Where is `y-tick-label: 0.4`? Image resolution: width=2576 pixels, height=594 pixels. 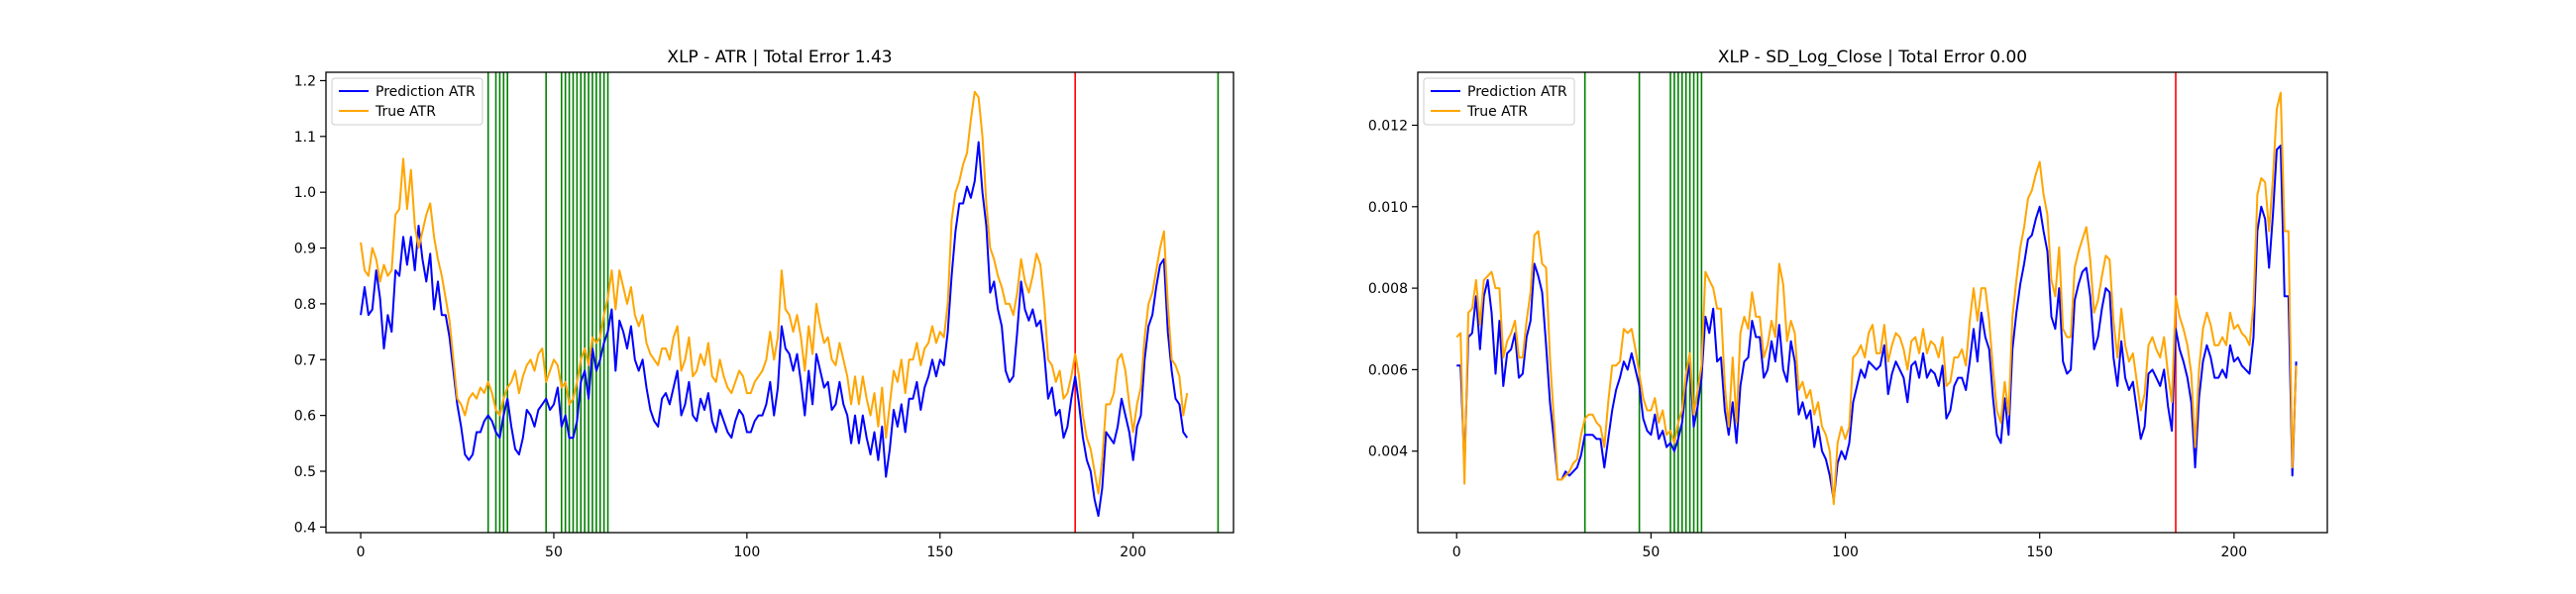
y-tick-label: 0.4 is located at coordinates (305, 528).